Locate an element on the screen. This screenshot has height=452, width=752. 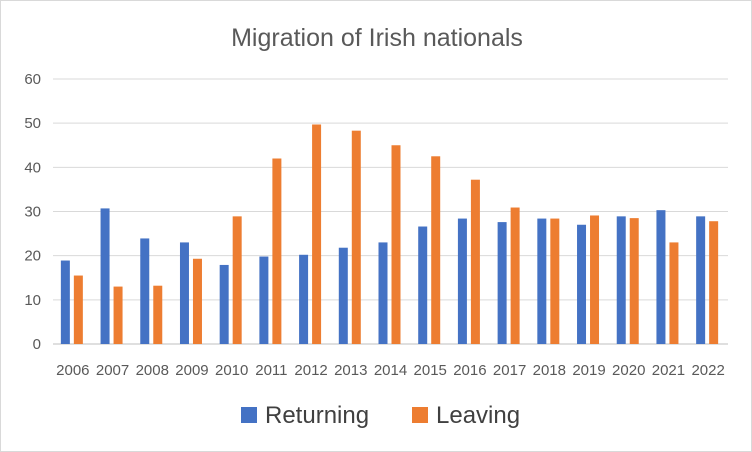
x-tick-label: 2006 is located at coordinates (72, 370).